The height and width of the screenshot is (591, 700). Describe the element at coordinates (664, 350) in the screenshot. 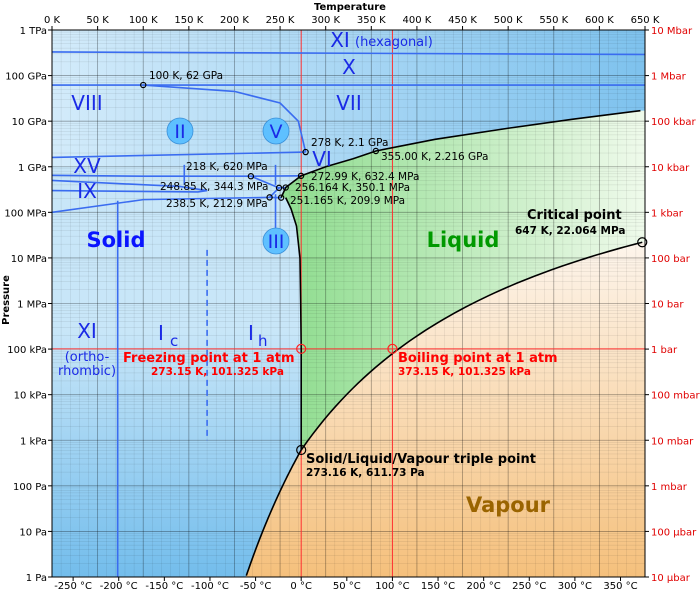

I see `y-right-tick-label: 1 bar` at that location.